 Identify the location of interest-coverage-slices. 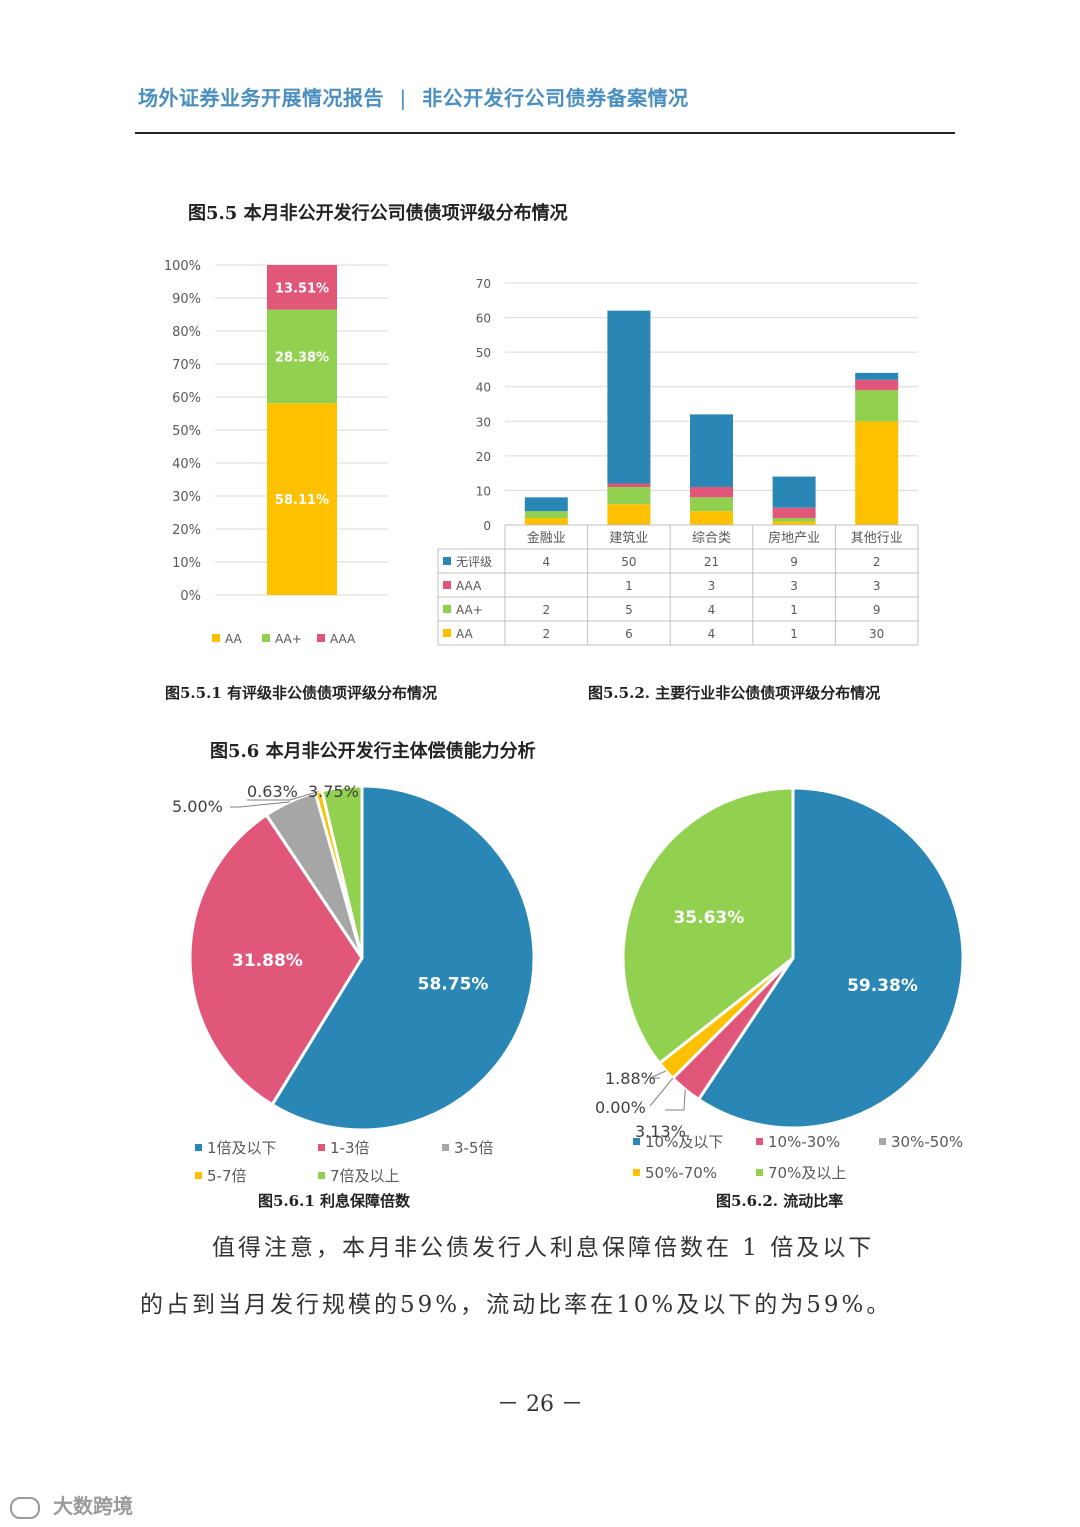
(362, 958).